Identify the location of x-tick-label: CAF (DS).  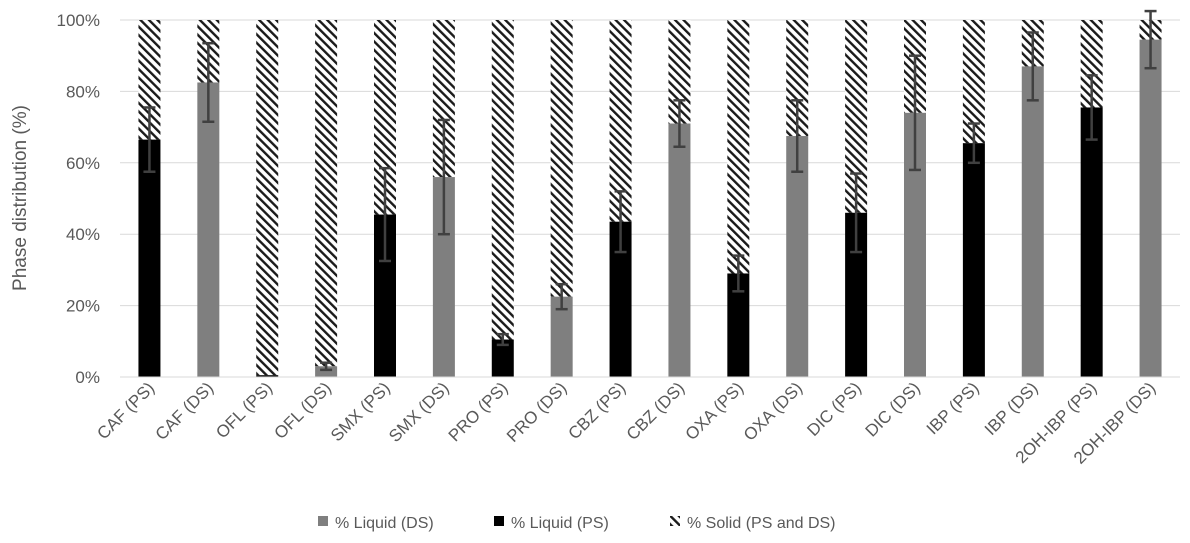
(185, 411).